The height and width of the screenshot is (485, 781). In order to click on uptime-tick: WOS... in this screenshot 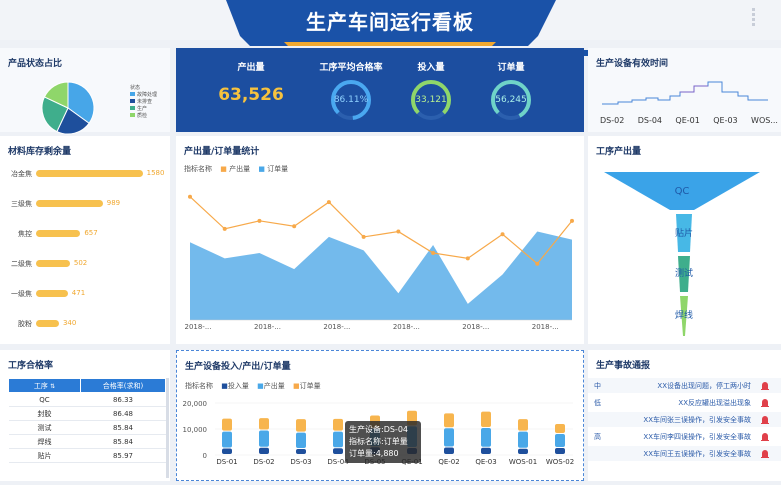, I will do `click(764, 120)`.